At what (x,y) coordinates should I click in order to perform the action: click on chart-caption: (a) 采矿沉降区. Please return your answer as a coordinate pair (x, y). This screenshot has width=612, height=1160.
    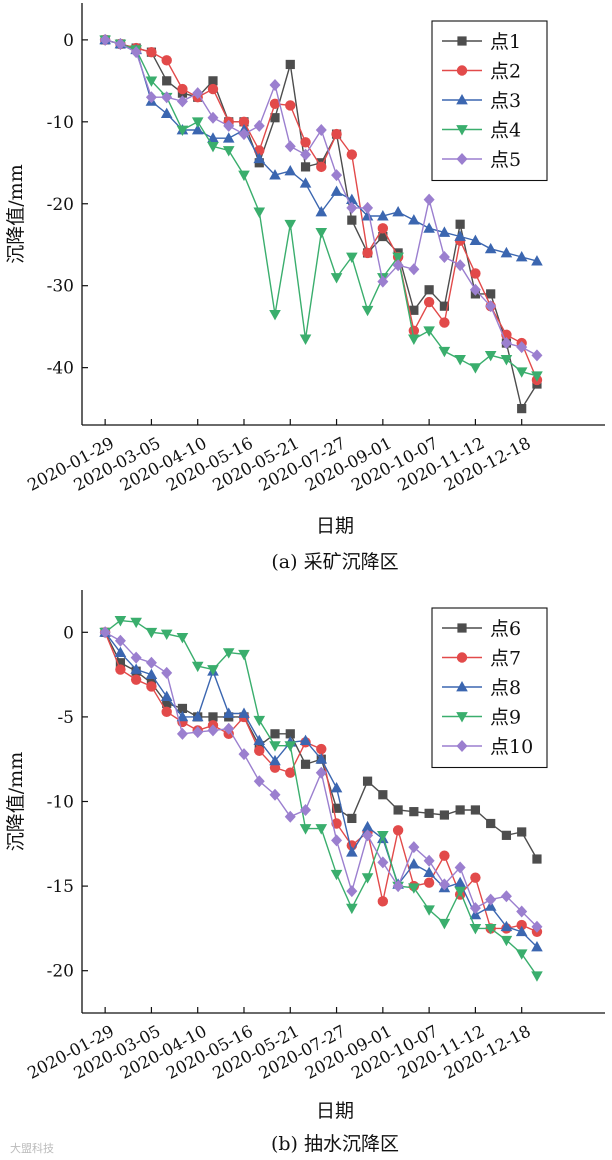
    Looking at the image, I should click on (334, 562).